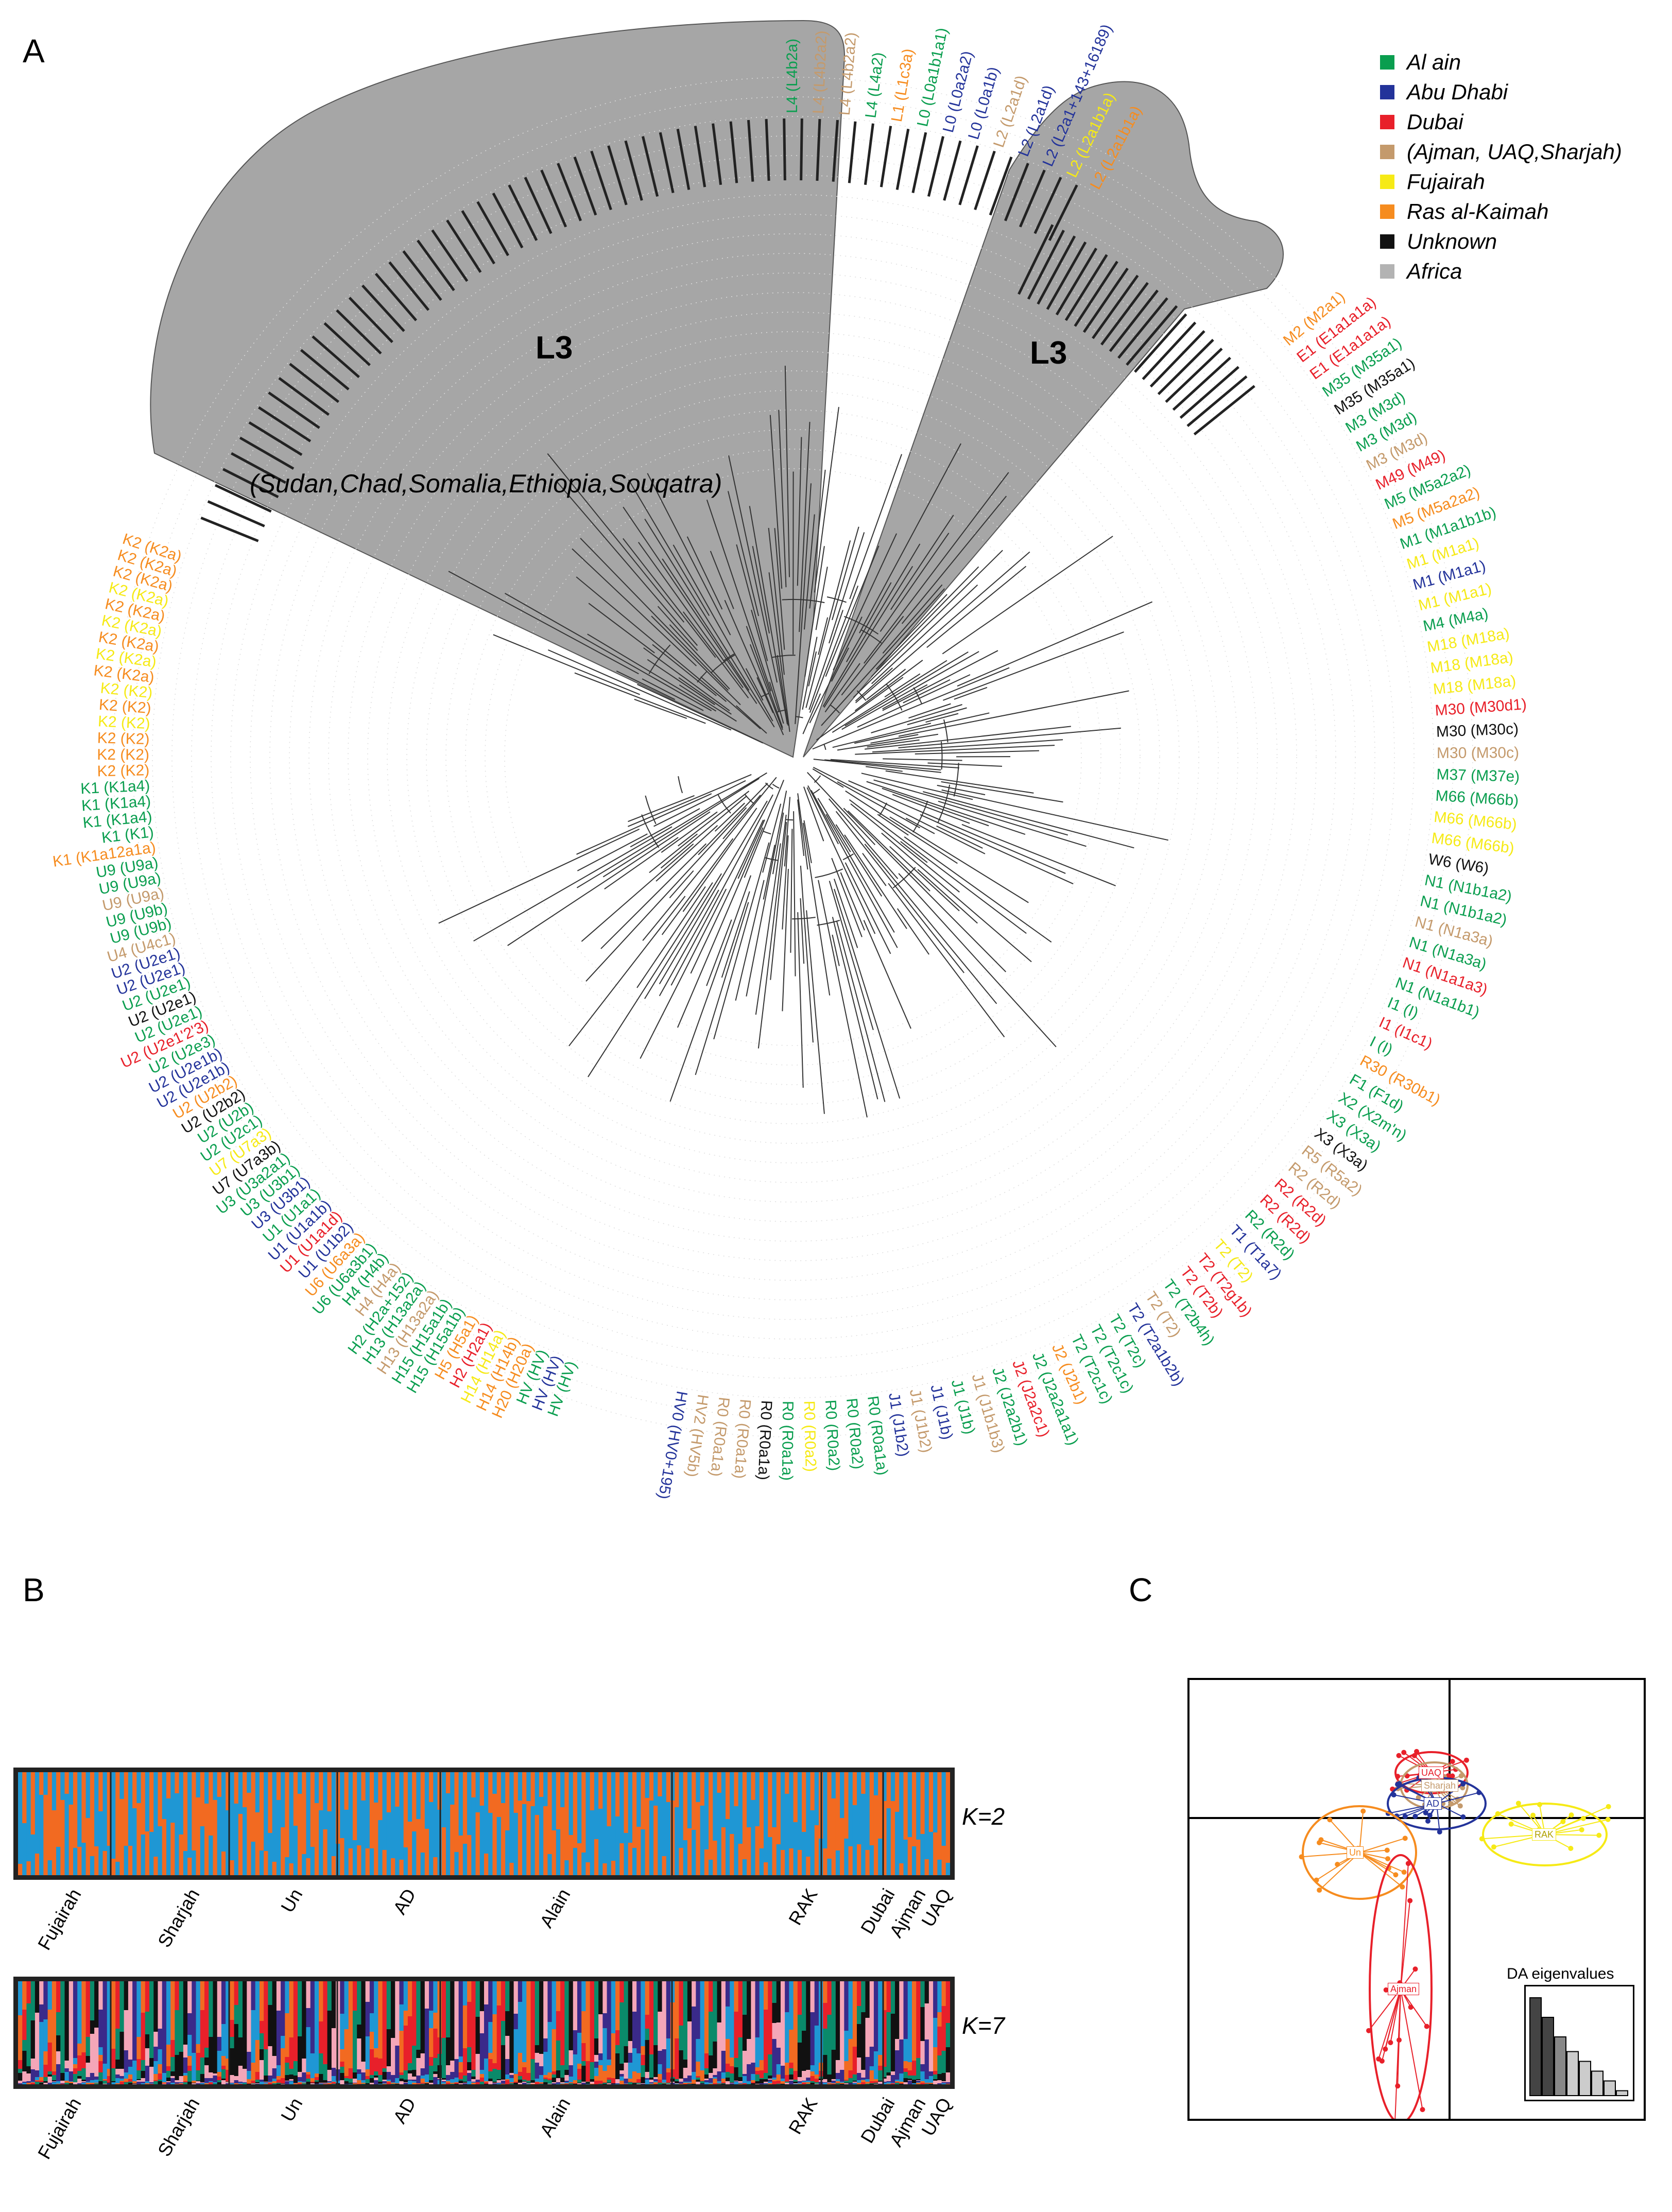 The height and width of the screenshot is (2212, 1672). I want to click on population-label: Alain, so click(535, 2153).